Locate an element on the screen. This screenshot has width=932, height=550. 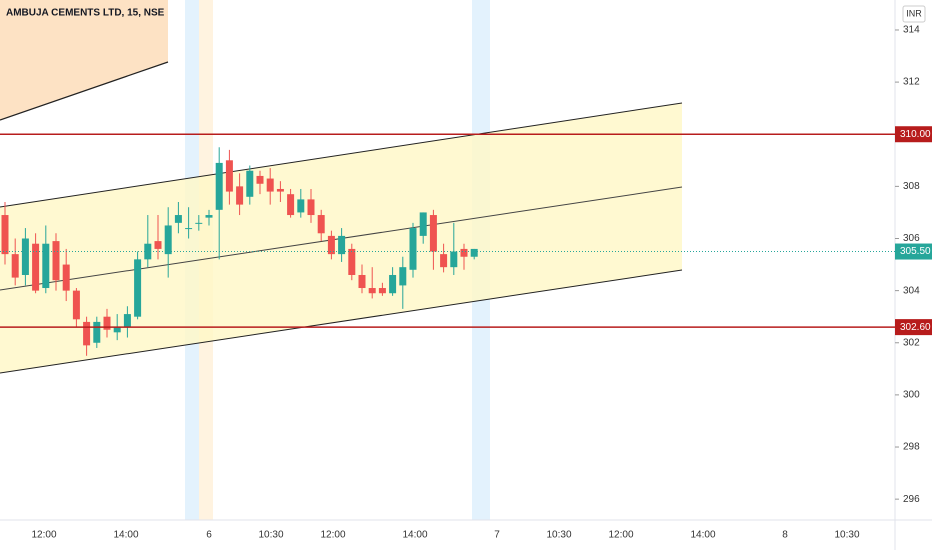
currency-box is located at coordinates (914, 14).